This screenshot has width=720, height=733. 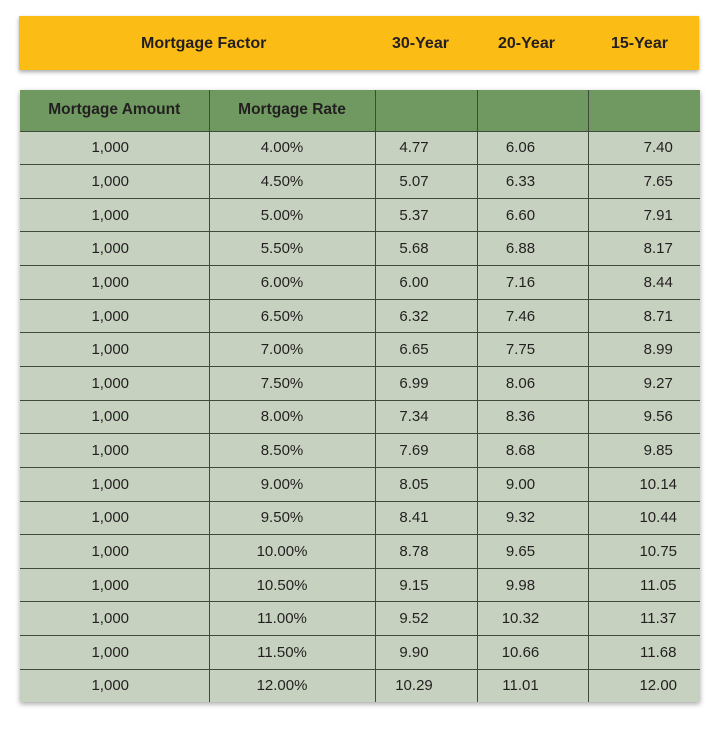 I want to click on cell-mortgage-rate: 11.00%, so click(x=292, y=619).